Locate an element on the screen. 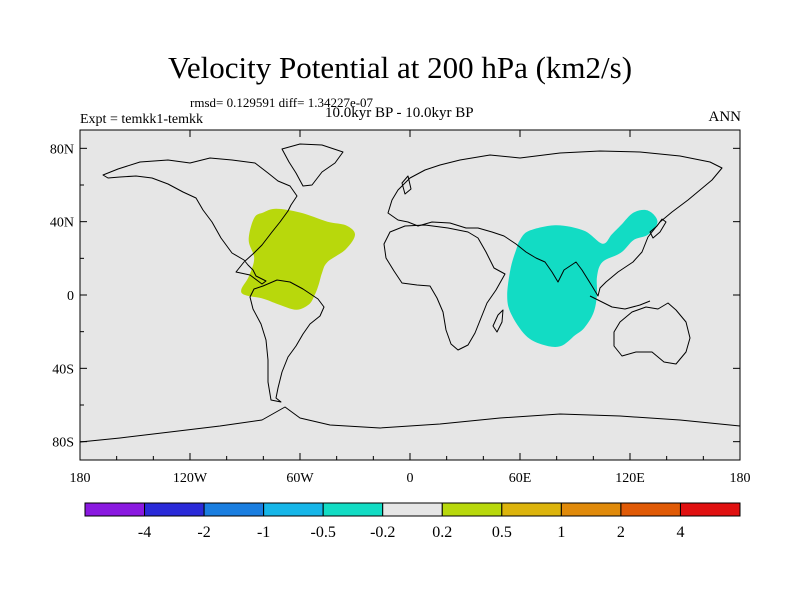 The image size is (800, 600). colorbar-label: 2 is located at coordinates (621, 532).